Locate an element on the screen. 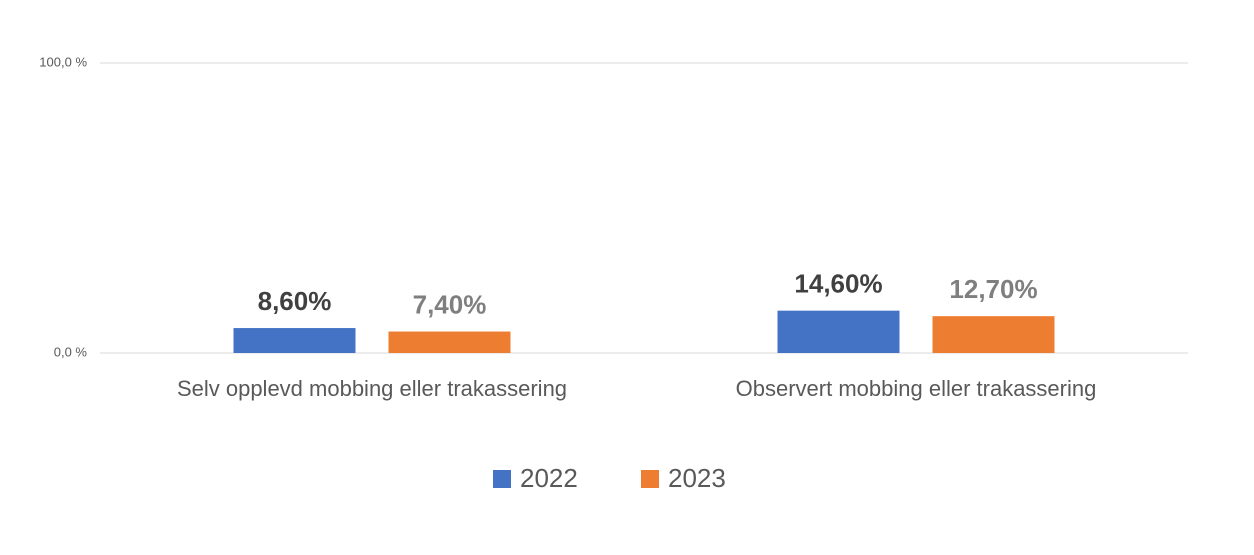  value-label: 12,70% is located at coordinates (993, 289).